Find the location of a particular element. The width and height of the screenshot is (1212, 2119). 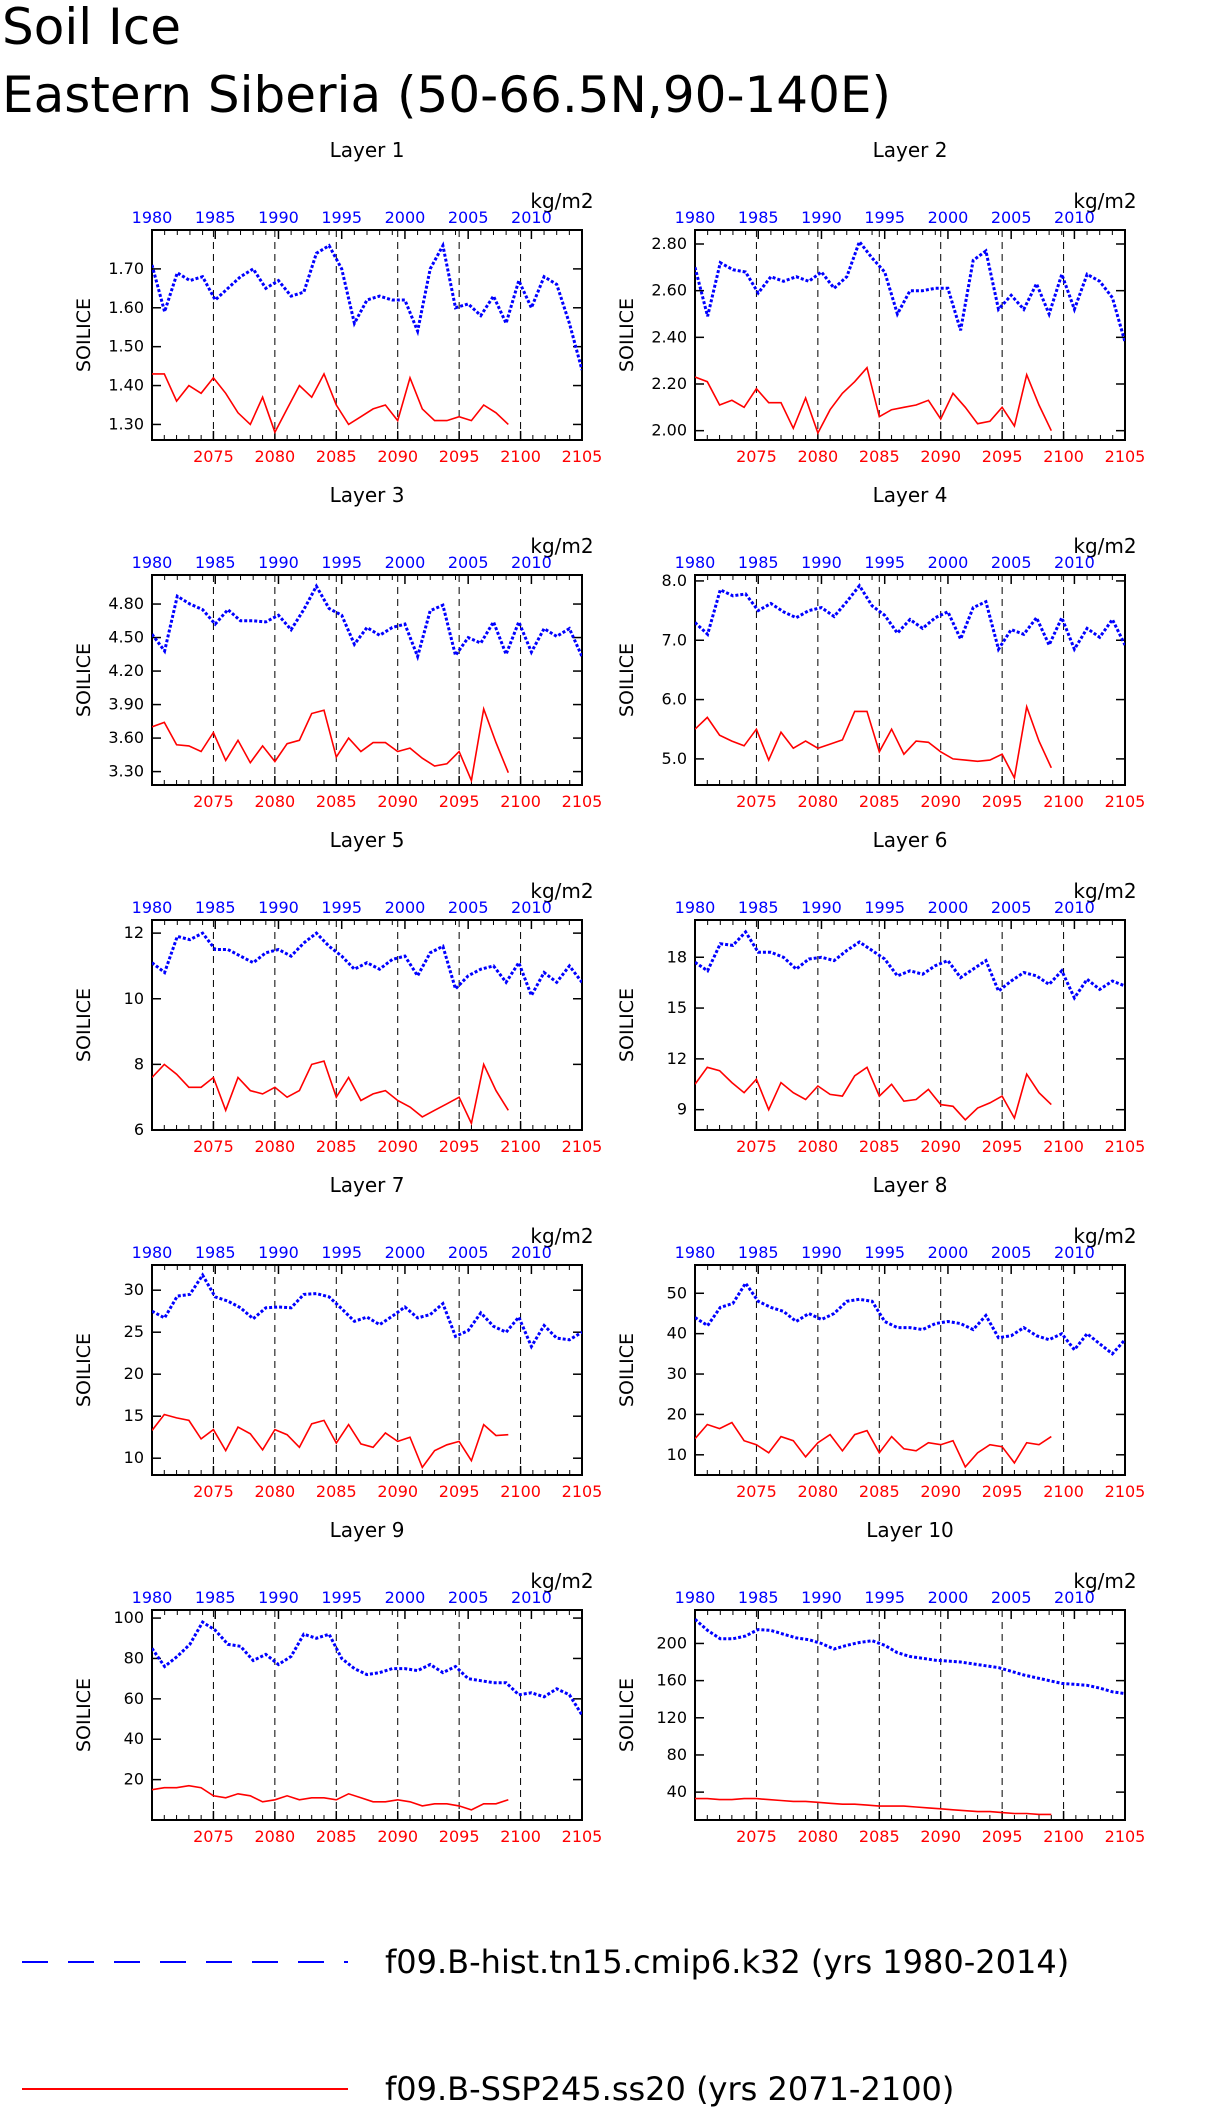

top-tick-label: 2010 is located at coordinates (531, 562).